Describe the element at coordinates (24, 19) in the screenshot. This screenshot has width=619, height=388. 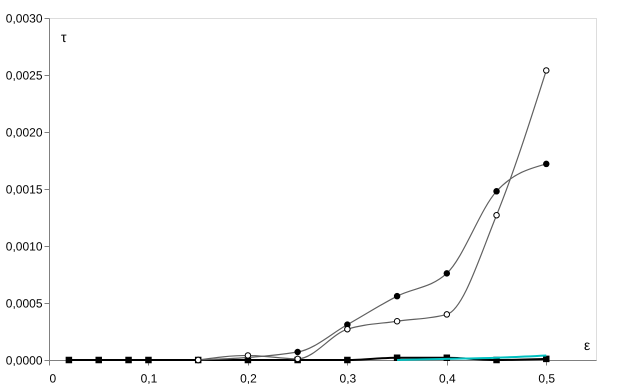
I see `y-tick-label: 0,0030` at that location.